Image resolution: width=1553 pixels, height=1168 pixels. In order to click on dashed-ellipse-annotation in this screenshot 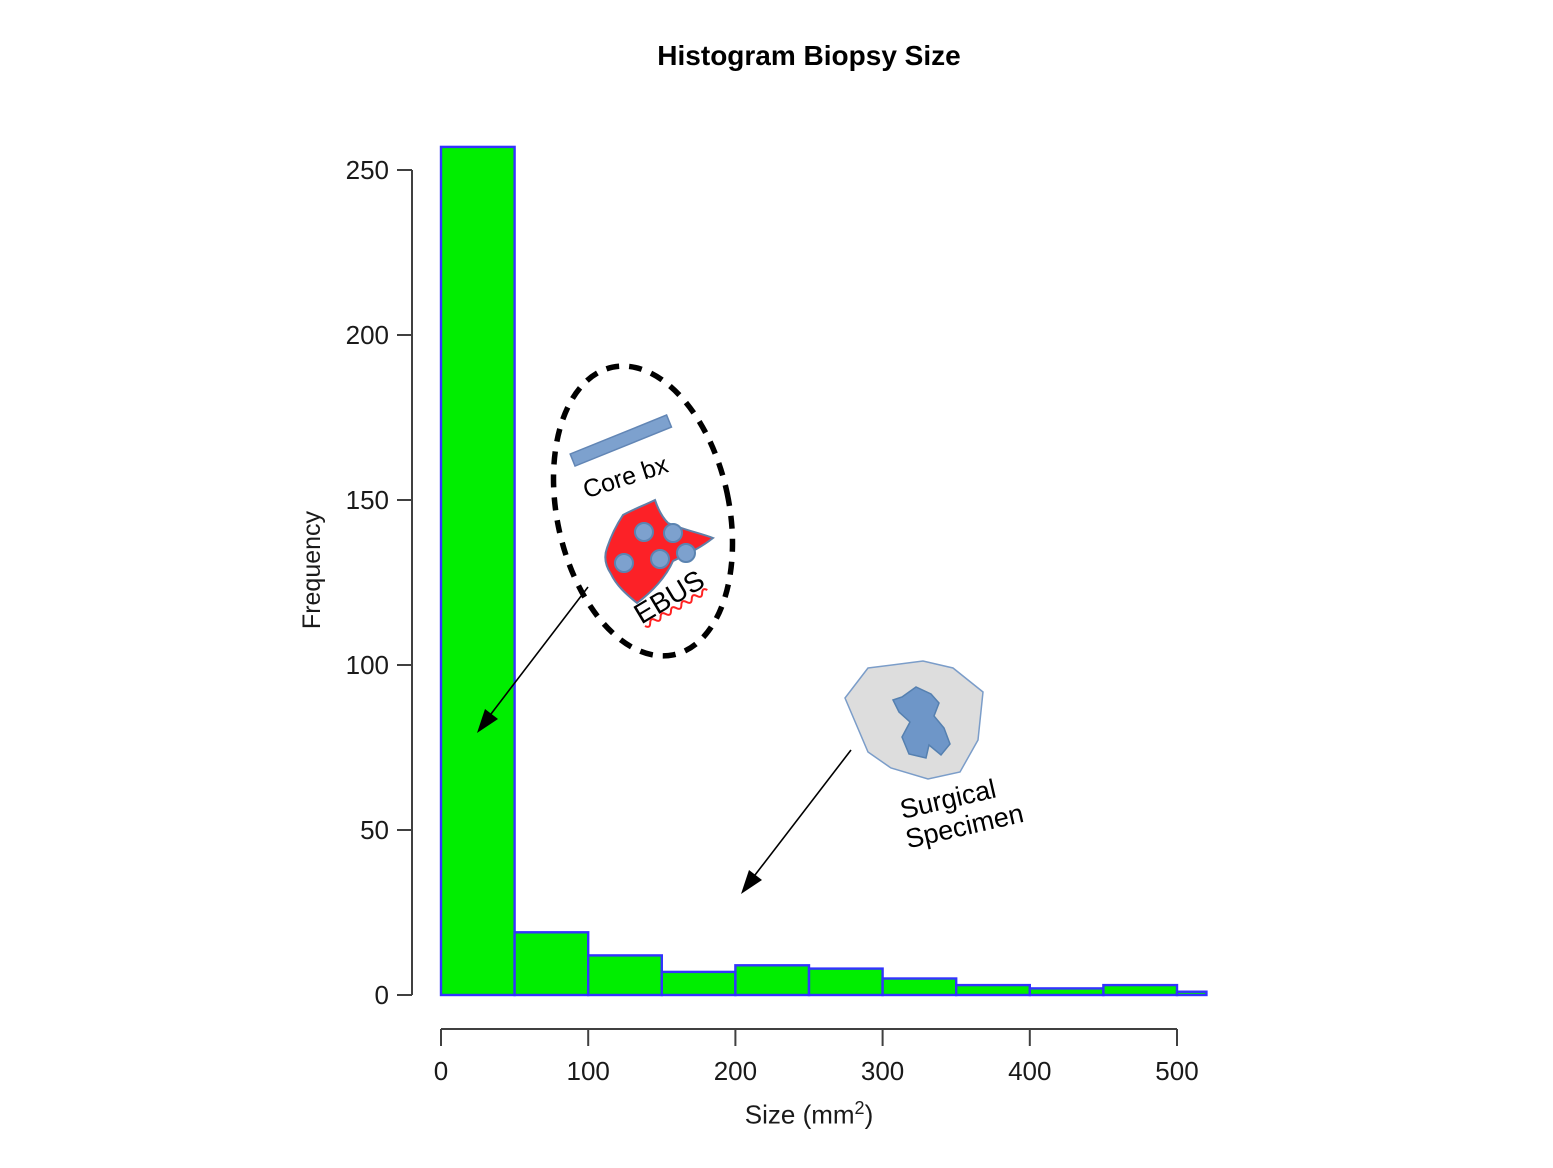, I will do `click(643, 511)`.